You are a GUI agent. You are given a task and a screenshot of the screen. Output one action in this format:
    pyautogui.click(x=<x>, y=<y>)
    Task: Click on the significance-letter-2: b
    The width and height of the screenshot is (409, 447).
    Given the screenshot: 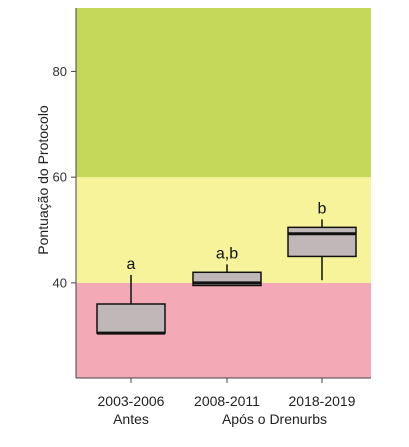 What is the action you would take?
    pyautogui.click(x=322, y=208)
    